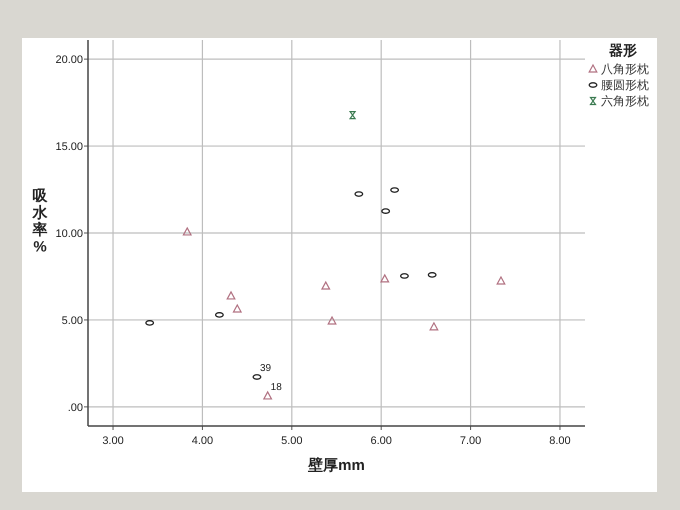  I want to click on x-tick-label: 4.00, so click(203, 441).